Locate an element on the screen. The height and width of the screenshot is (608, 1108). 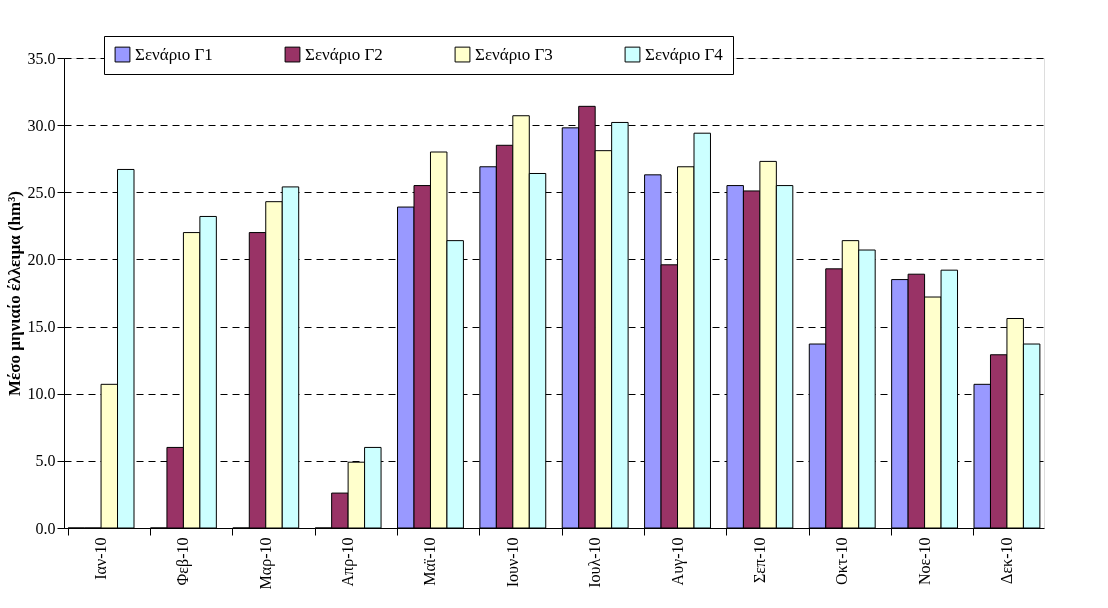
x-tick-label: Ιουλ-10 is located at coordinates (595, 562).